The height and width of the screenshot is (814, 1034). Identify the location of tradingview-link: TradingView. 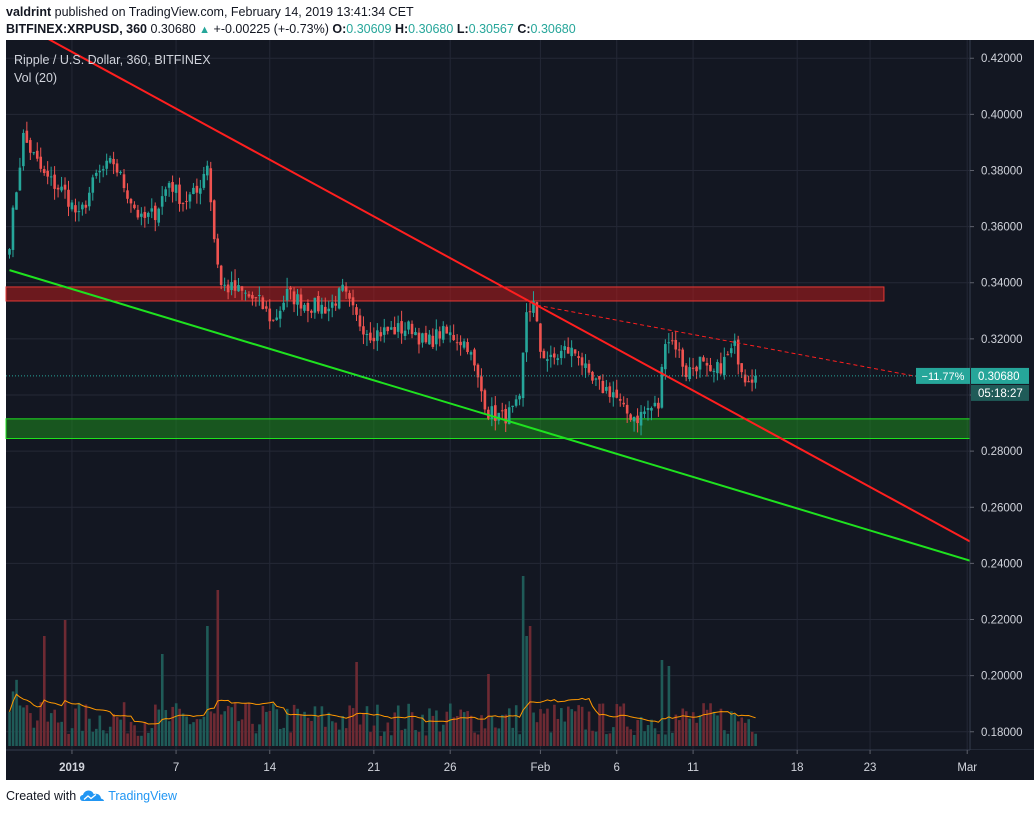
(142, 796).